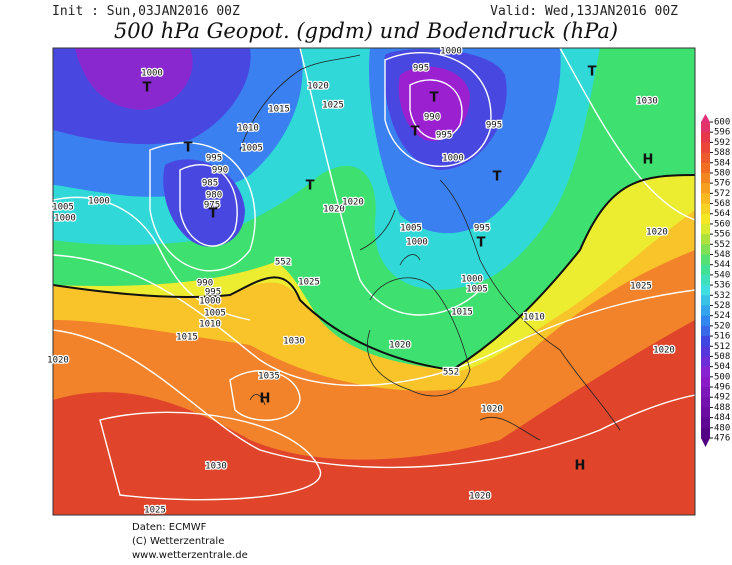 The image size is (732, 565). What do you see at coordinates (722, 224) in the screenshot?
I see `colorbar-label: 560` at bounding box center [722, 224].